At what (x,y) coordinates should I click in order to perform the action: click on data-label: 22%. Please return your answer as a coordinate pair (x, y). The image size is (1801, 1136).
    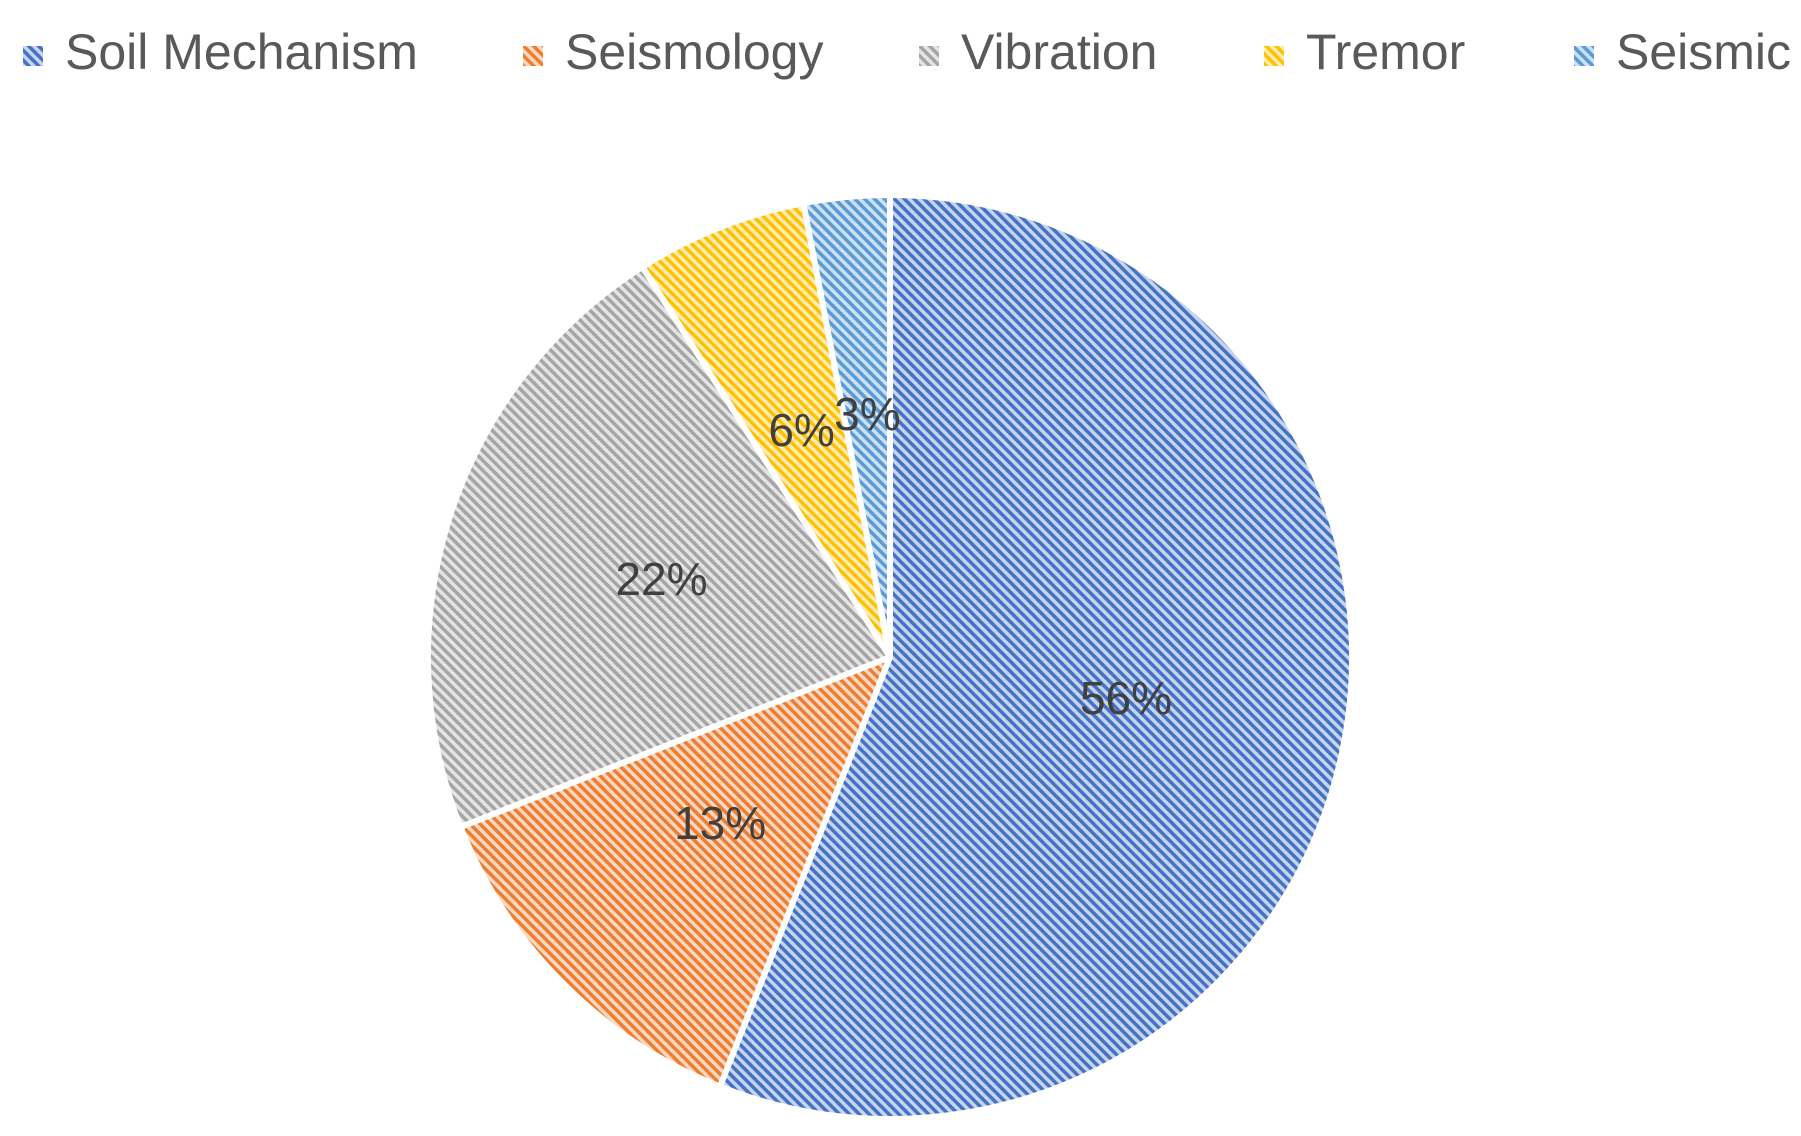
    Looking at the image, I should click on (661, 579).